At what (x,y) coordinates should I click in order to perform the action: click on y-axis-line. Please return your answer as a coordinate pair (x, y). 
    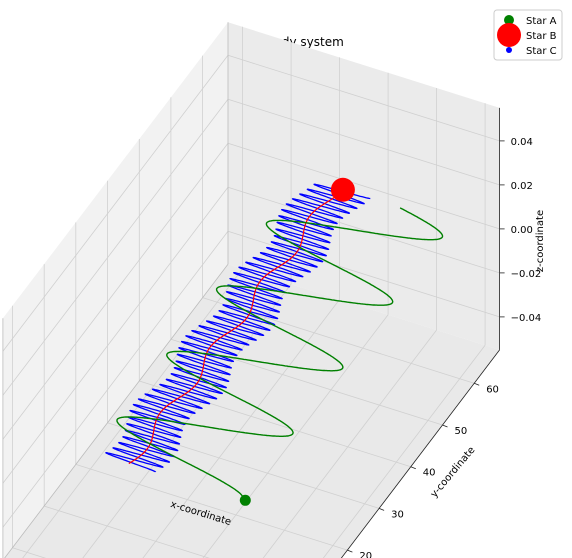
    Looking at the image, I should click on (420, 453).